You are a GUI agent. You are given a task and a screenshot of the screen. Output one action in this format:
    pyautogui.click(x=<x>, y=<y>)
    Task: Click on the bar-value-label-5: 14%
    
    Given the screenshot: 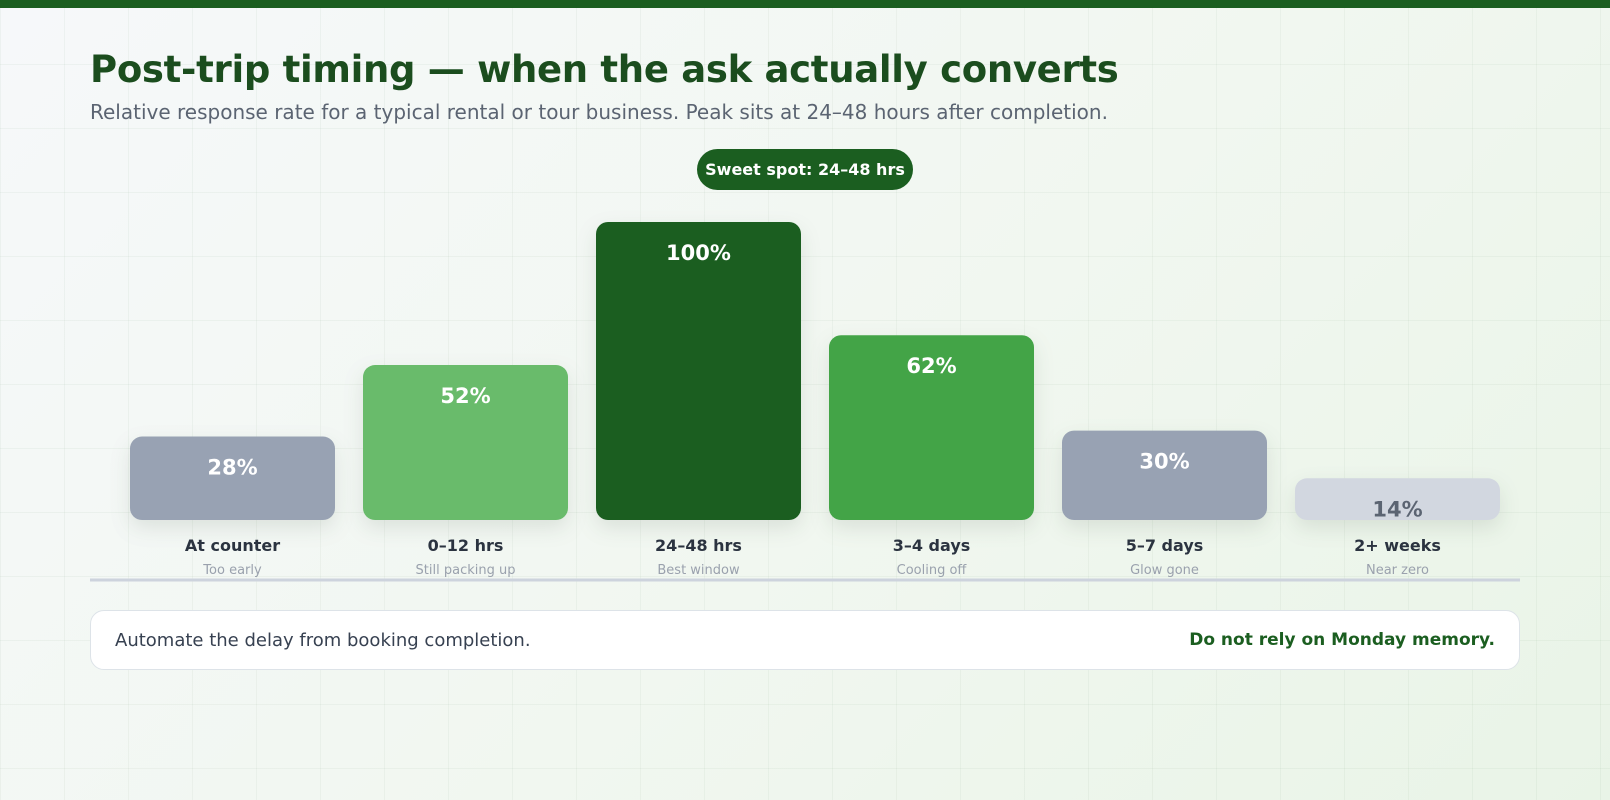 What is the action you would take?
    pyautogui.click(x=1397, y=509)
    